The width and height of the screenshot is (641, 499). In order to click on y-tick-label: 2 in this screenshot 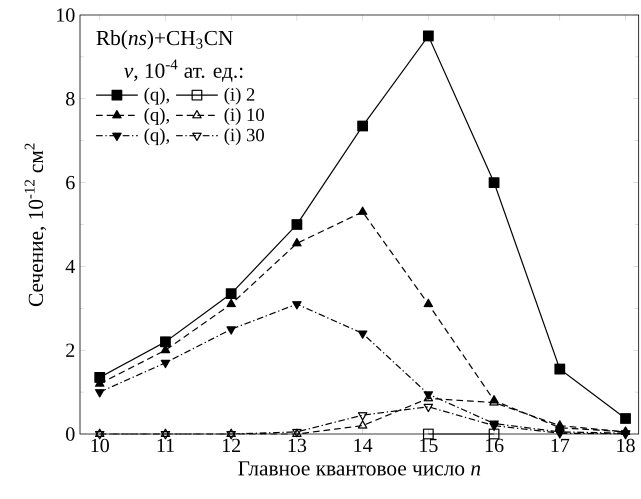, I will do `click(70, 350)`.